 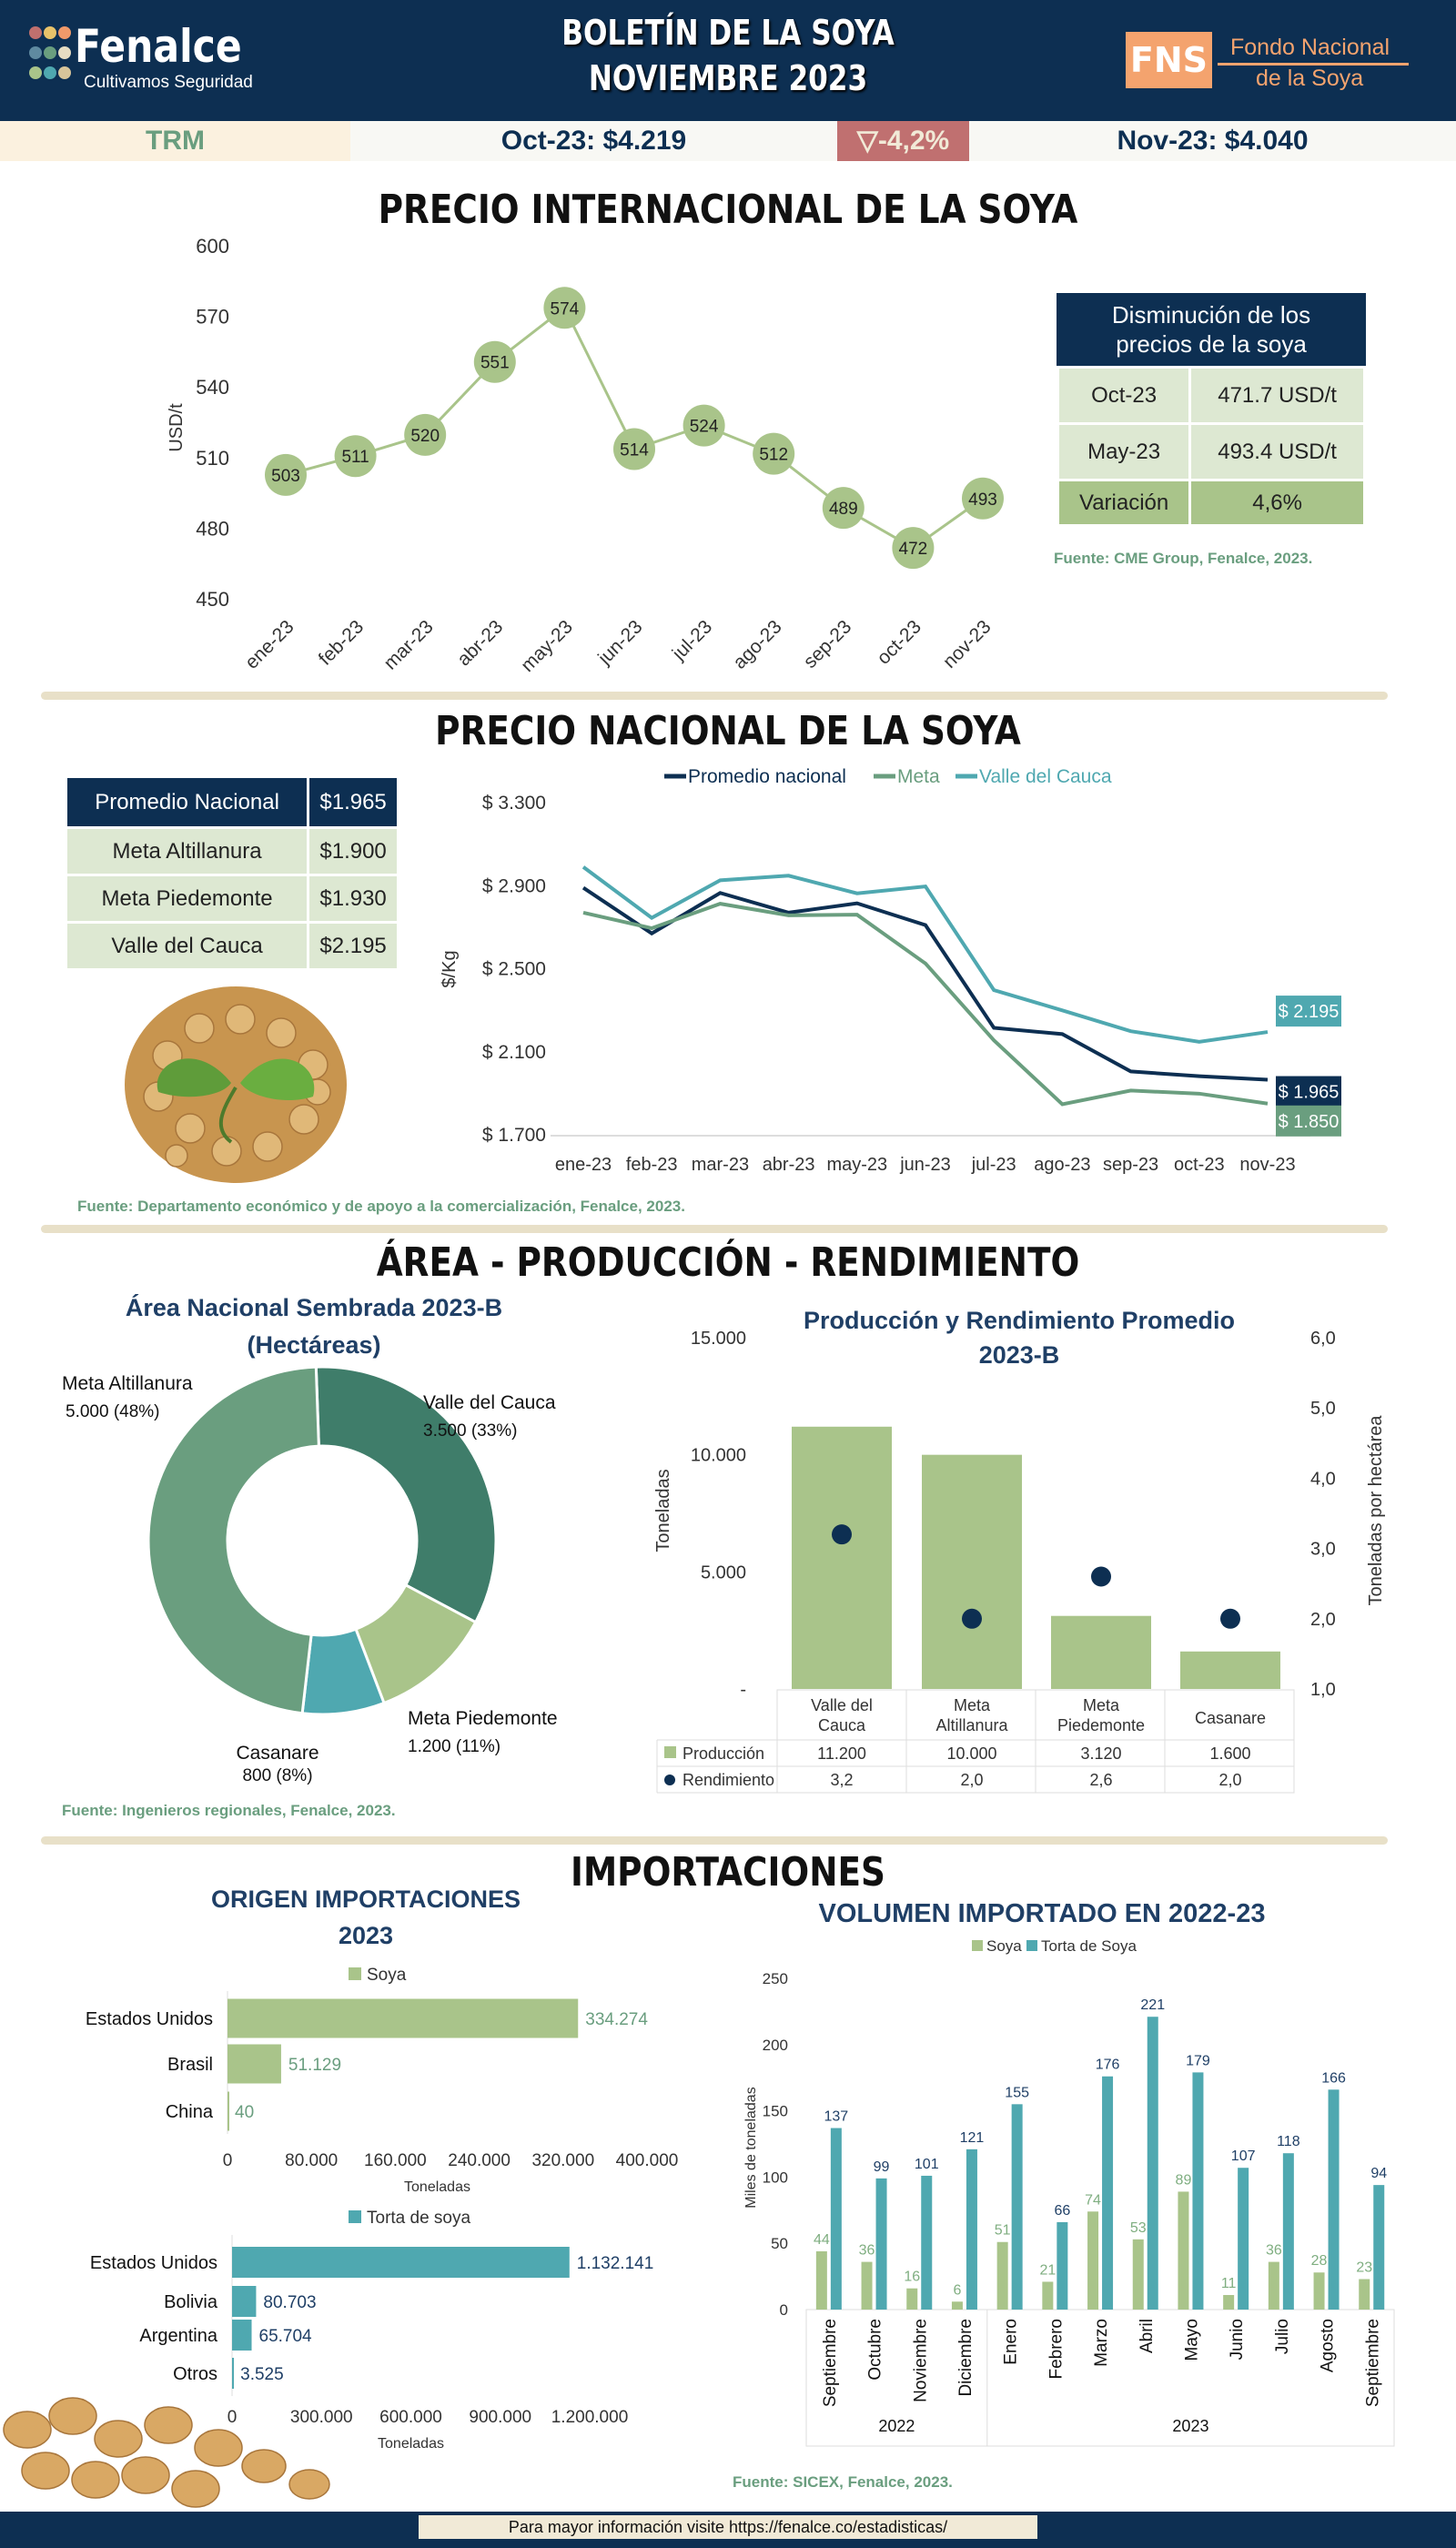 What do you see at coordinates (175, 141) in the screenshot?
I see `trm-label: TRM` at bounding box center [175, 141].